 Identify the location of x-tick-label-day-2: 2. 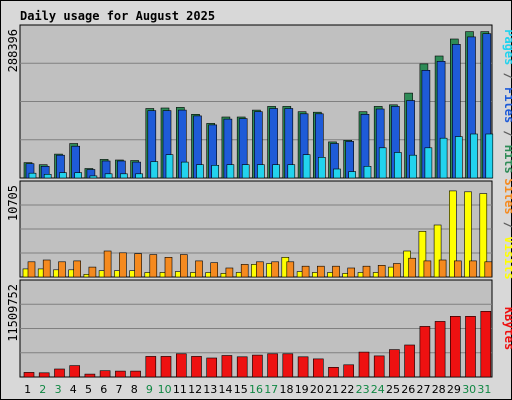
(42, 389).